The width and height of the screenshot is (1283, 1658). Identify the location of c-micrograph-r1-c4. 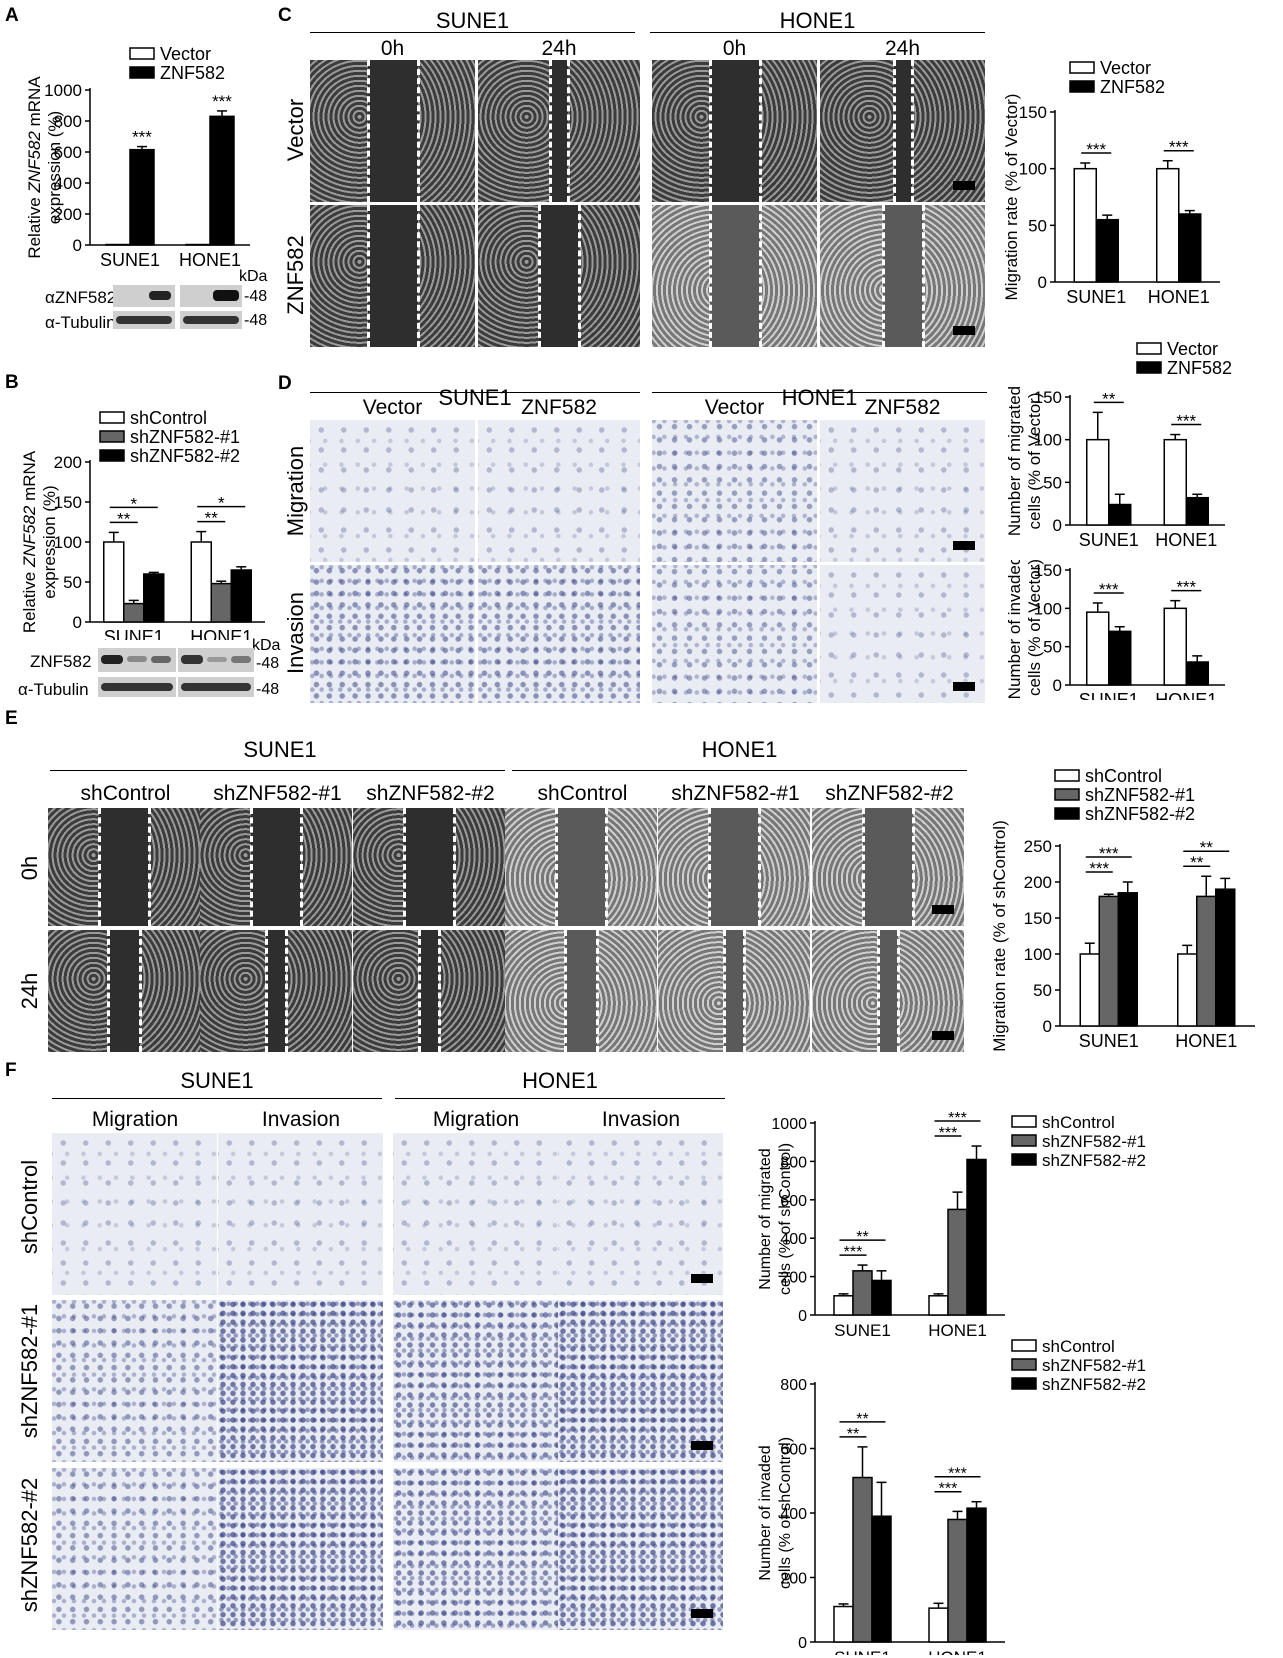
(902, 131).